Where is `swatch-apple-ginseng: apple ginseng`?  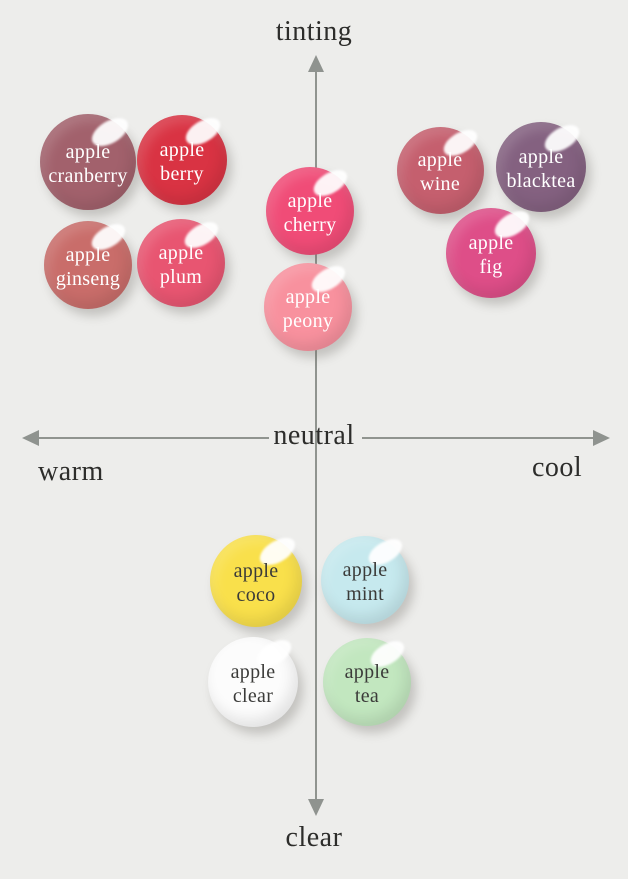 swatch-apple-ginseng: apple ginseng is located at coordinates (88, 264).